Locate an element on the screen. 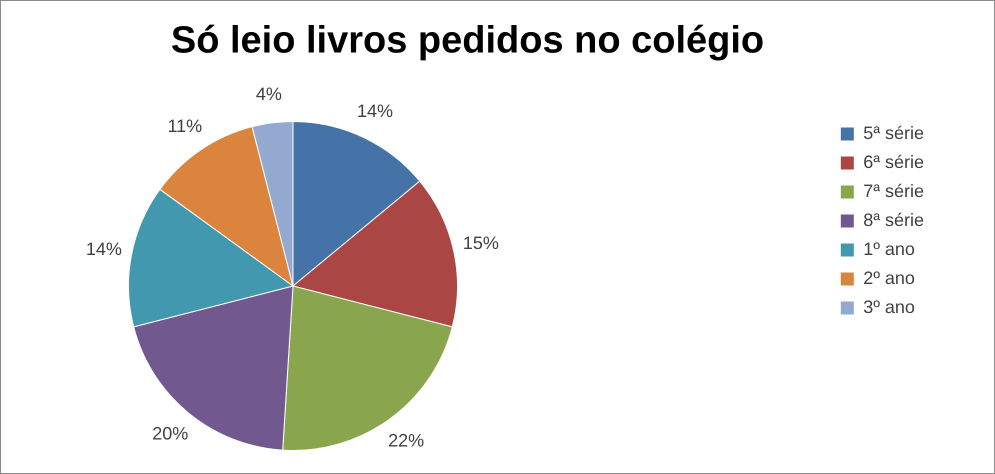 The image size is (995, 474). data-label: 4% is located at coordinates (269, 94).